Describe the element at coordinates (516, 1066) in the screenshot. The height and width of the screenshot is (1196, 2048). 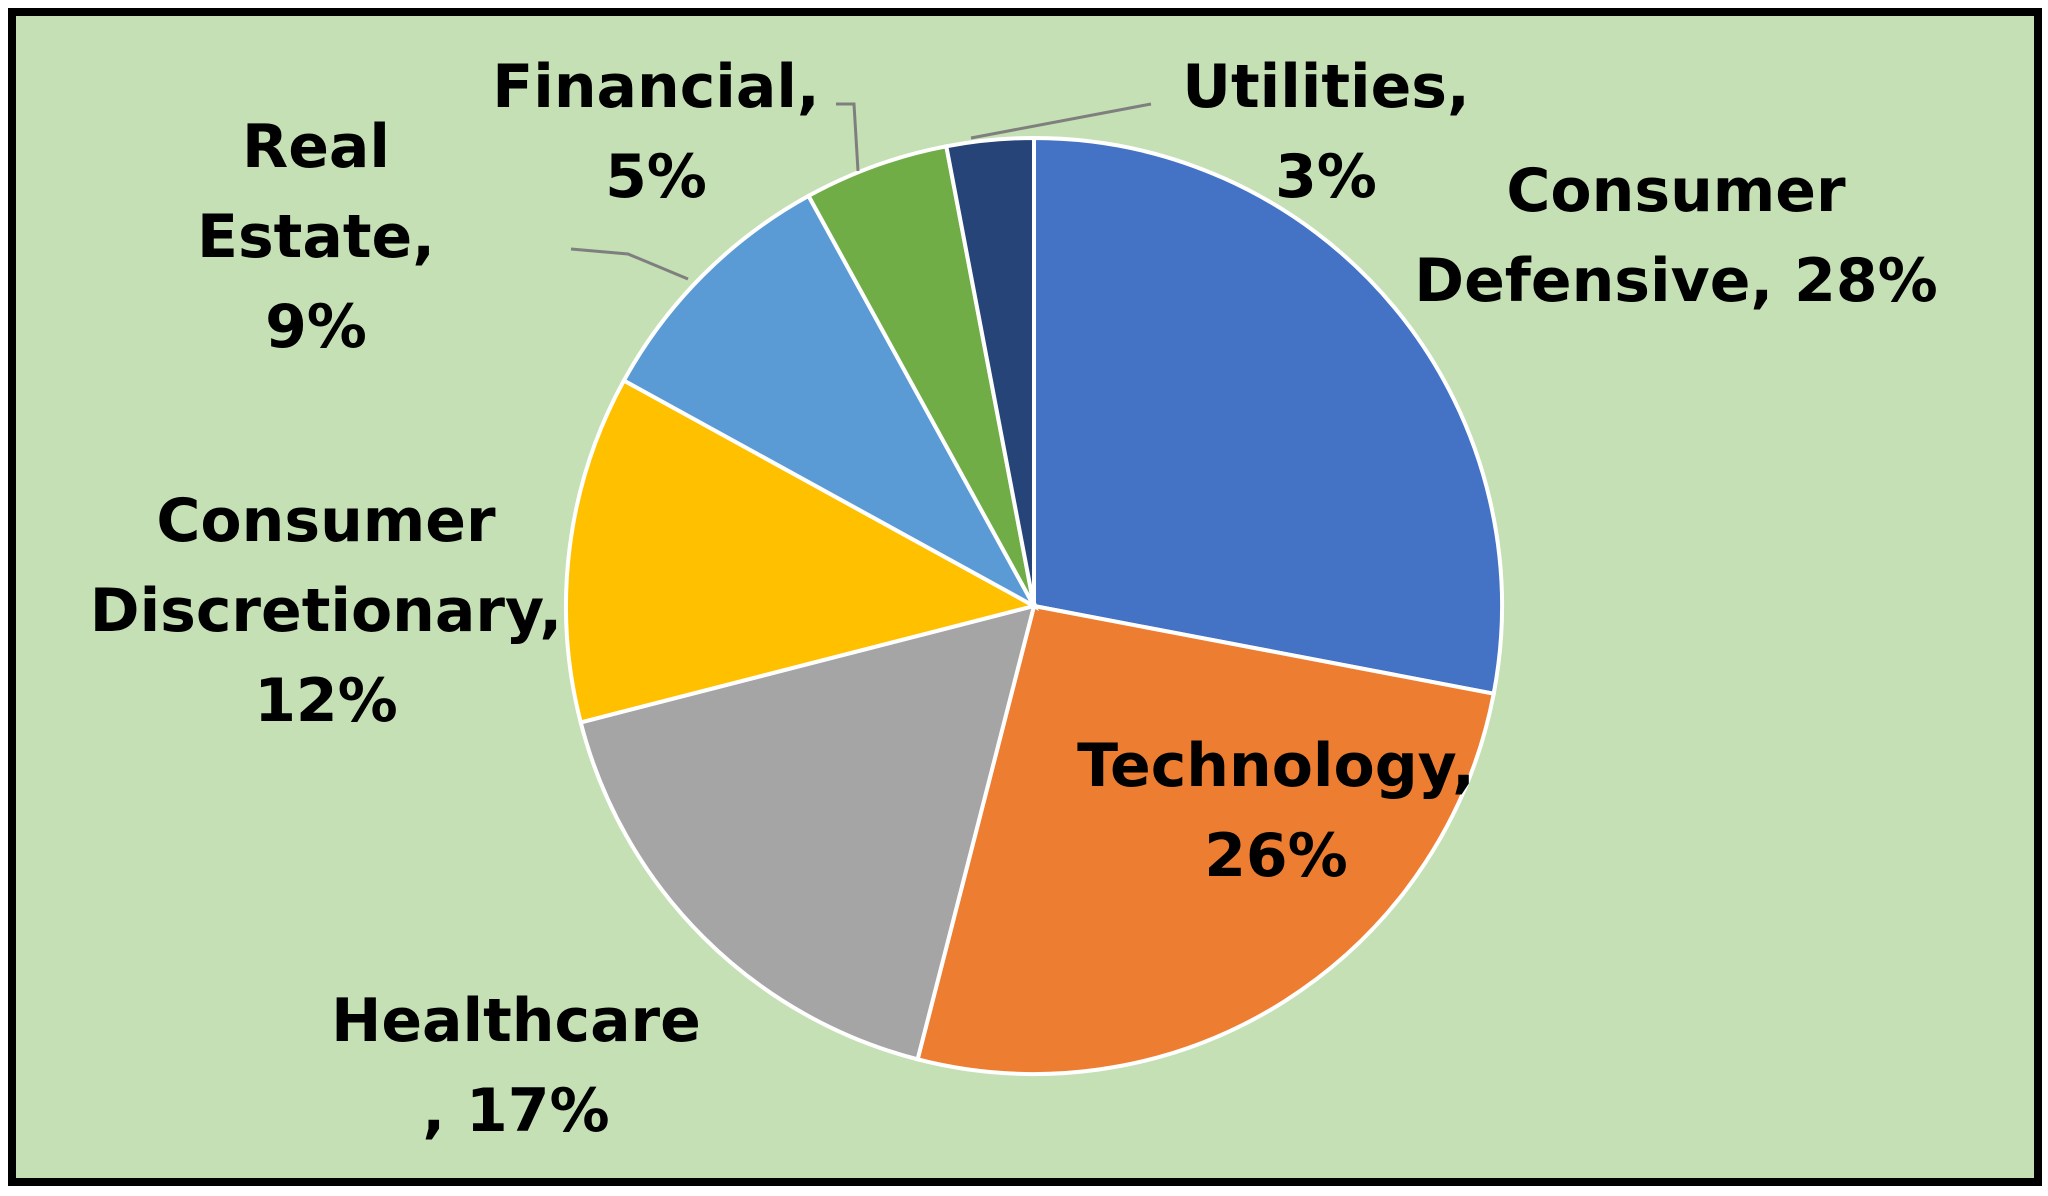
I see `data-label-healthcare: Healthcare , 17%` at that location.